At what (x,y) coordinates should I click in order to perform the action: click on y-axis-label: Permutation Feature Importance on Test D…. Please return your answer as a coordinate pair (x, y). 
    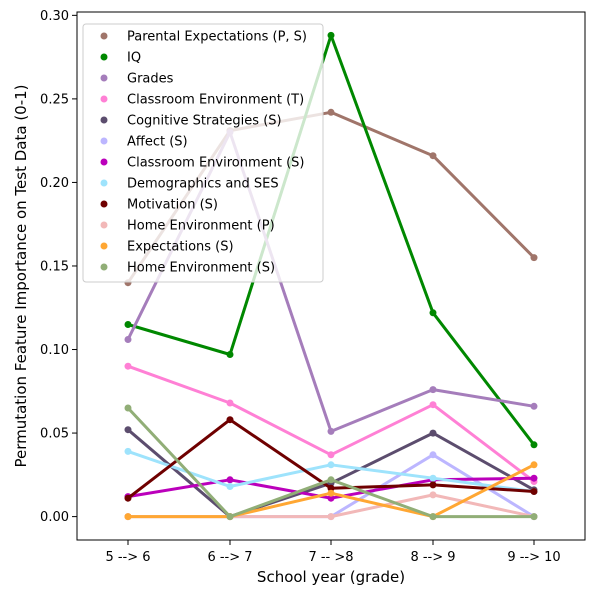
    Looking at the image, I should click on (21, 275).